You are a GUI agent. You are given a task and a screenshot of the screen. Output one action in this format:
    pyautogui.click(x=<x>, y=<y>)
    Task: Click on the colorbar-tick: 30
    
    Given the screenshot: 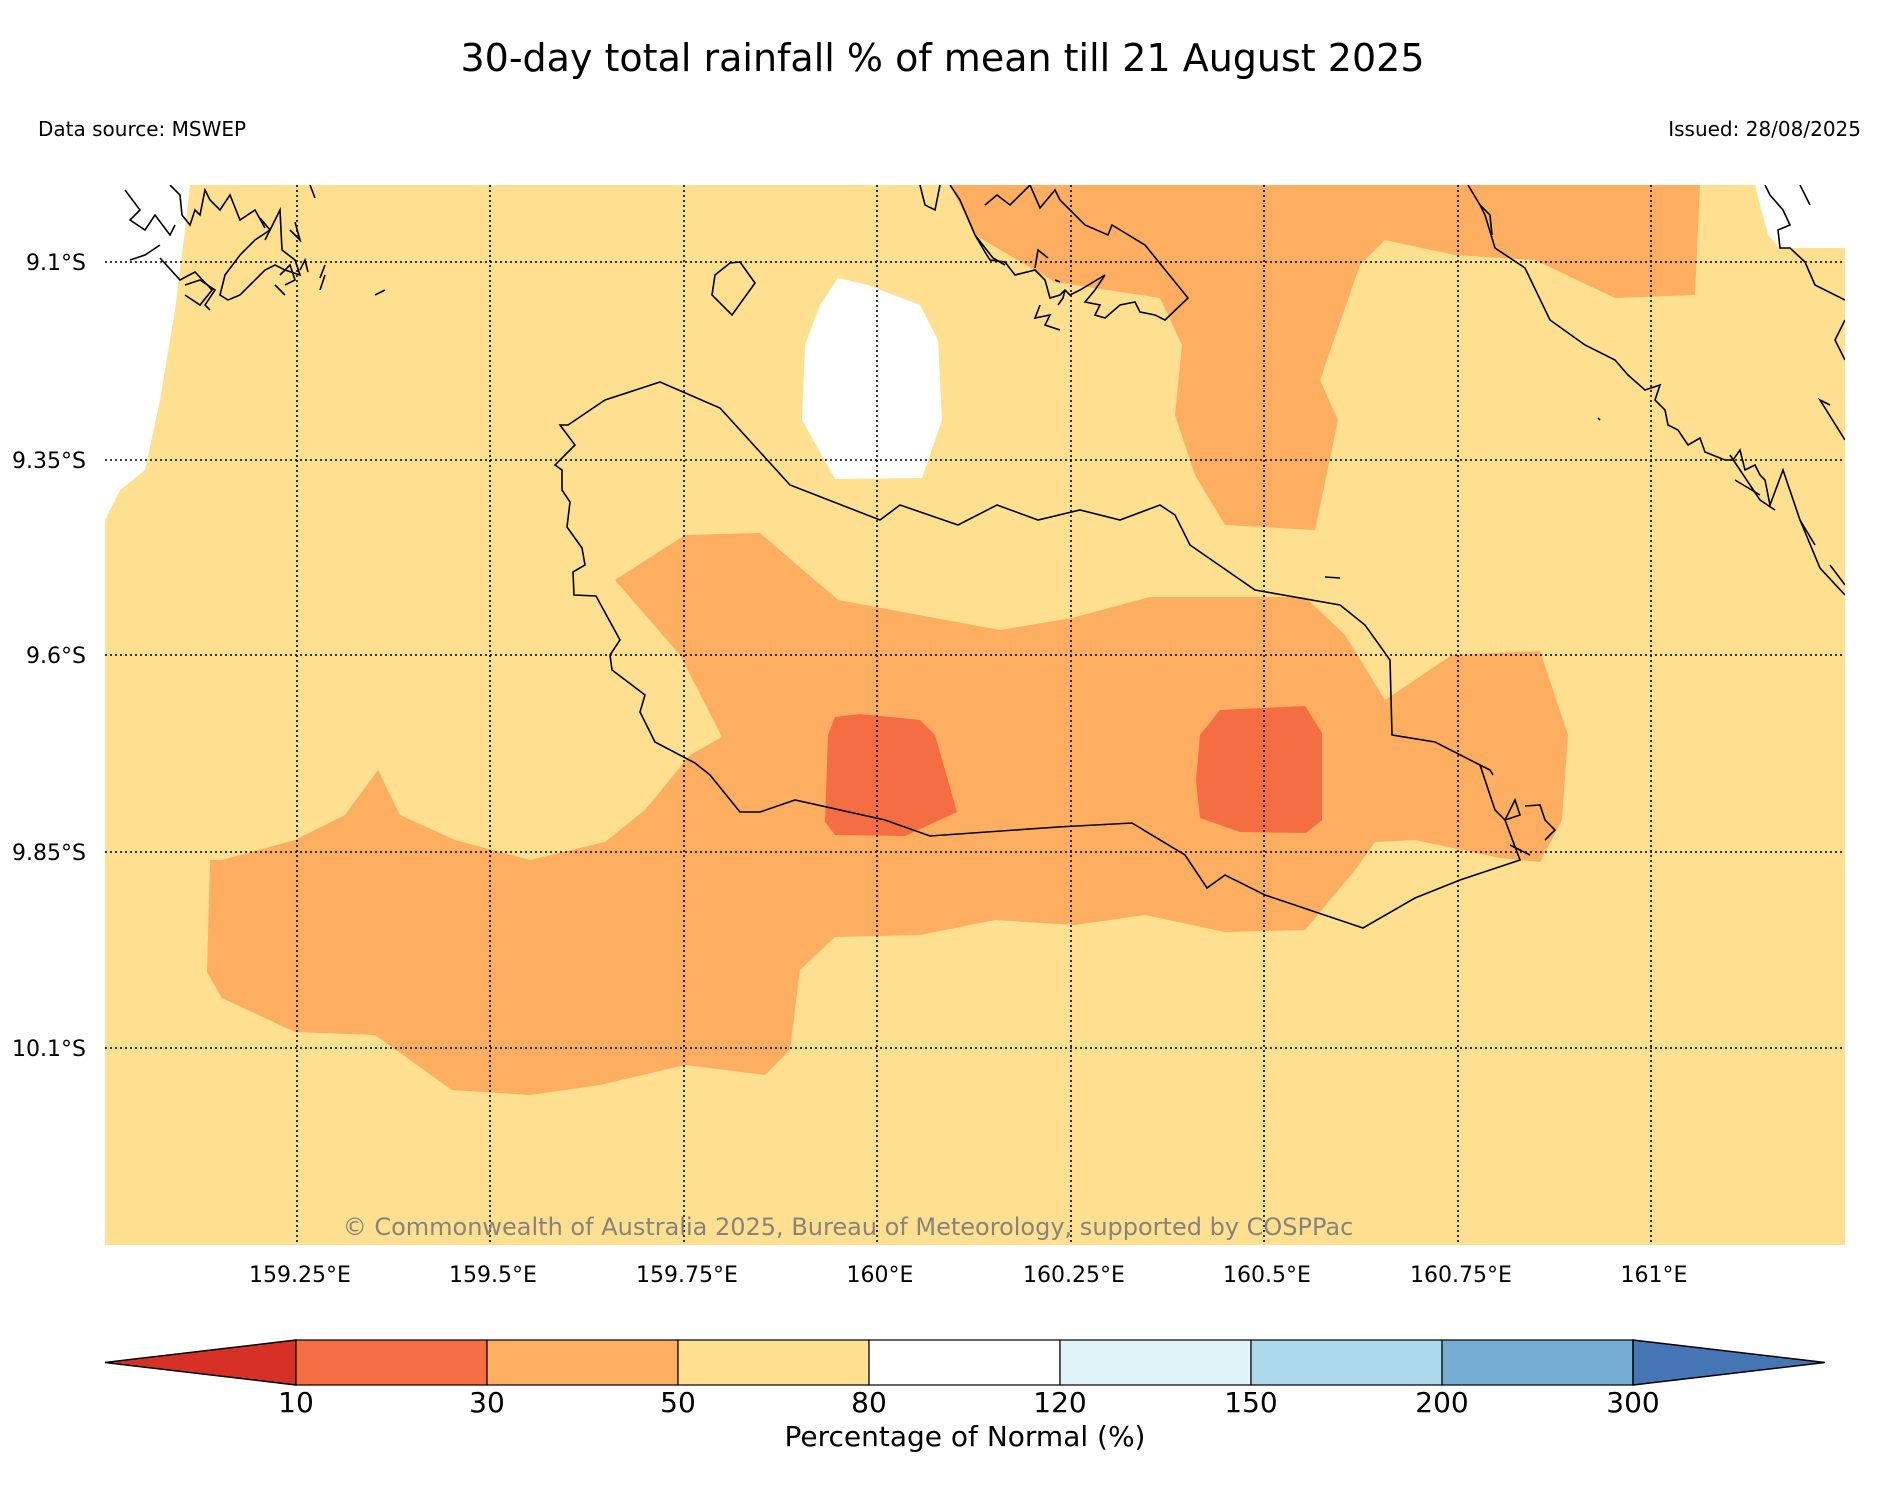 What is the action you would take?
    pyautogui.click(x=487, y=1402)
    